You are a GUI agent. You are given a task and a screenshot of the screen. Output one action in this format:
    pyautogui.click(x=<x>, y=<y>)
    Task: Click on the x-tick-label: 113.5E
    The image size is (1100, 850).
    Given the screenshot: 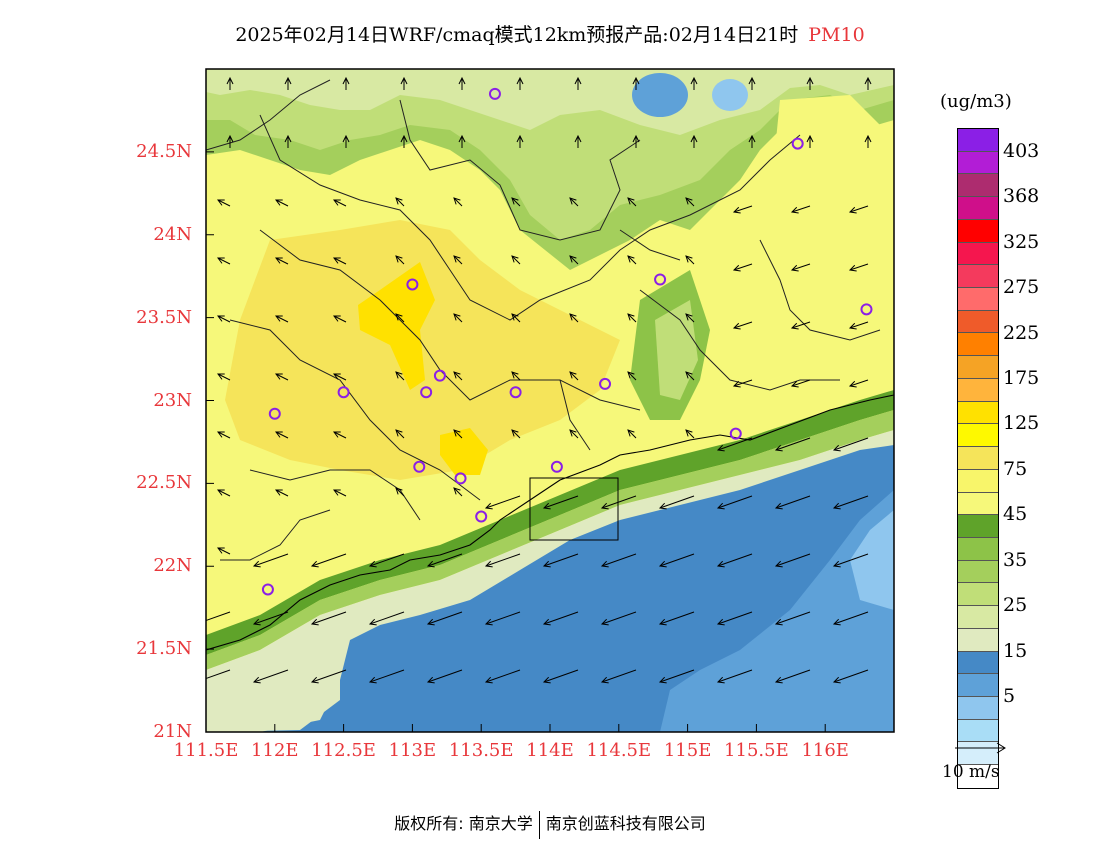 What is the action you would take?
    pyautogui.click(x=481, y=750)
    